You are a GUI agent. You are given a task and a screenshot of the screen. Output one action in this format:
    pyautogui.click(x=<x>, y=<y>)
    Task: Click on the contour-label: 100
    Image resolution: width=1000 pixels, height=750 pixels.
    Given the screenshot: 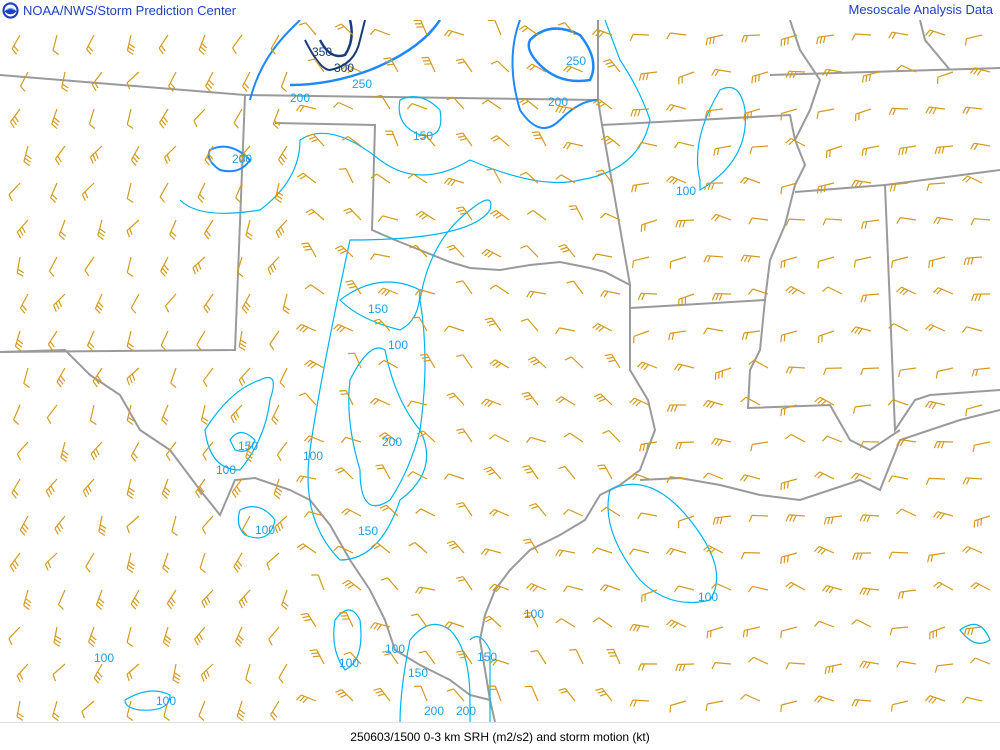 What is the action you would take?
    pyautogui.click(x=313, y=456)
    